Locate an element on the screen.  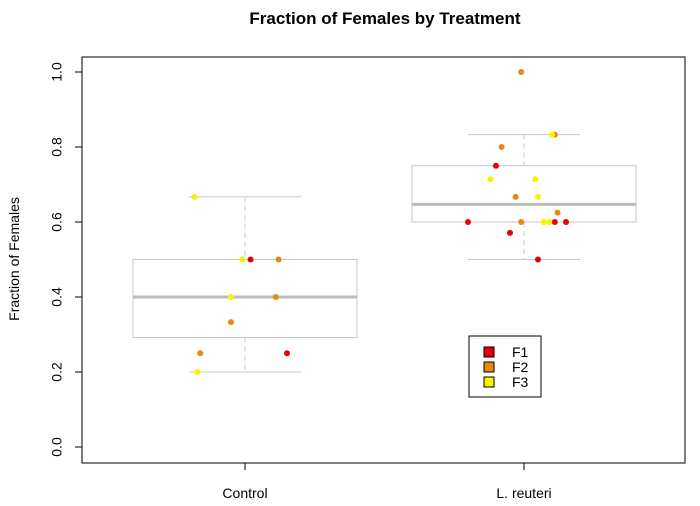
y-tick-label: 0.2 is located at coordinates (57, 372).